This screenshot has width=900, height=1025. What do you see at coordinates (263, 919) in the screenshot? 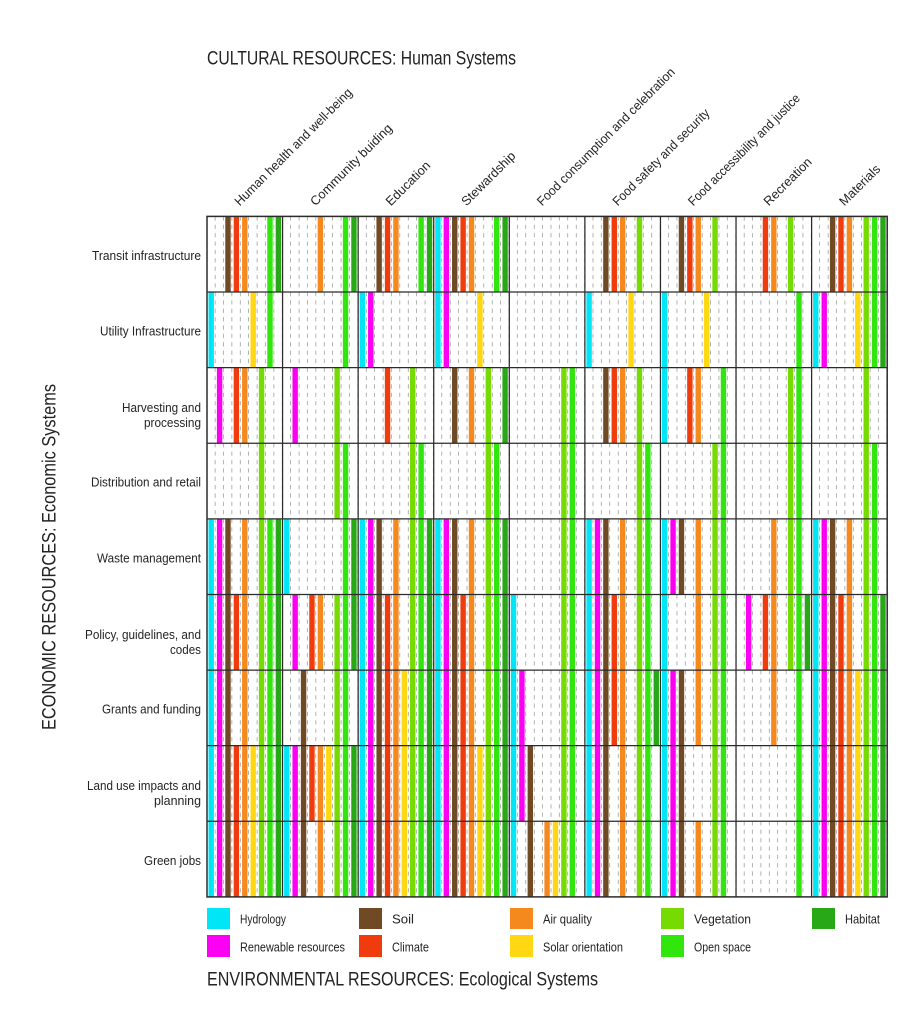
I see `svg-text: Hydrology` at bounding box center [263, 919].